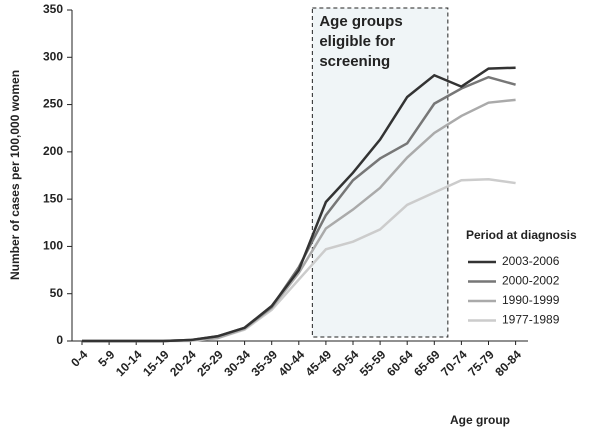  What do you see at coordinates (521, 235) in the screenshot?
I see `legend-title: Period at diagnosis` at bounding box center [521, 235].